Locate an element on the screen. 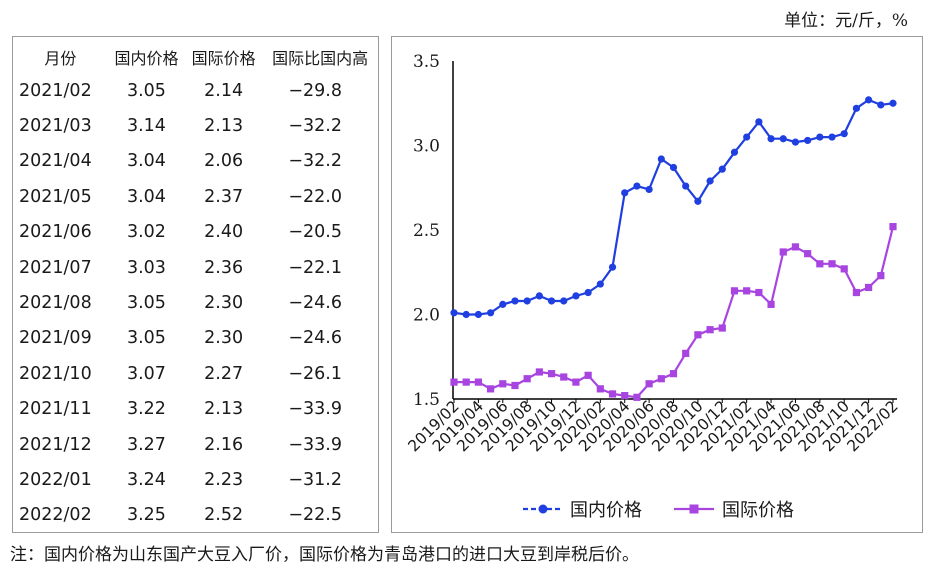  y-tick-label: 2.0 is located at coordinates (426, 316).